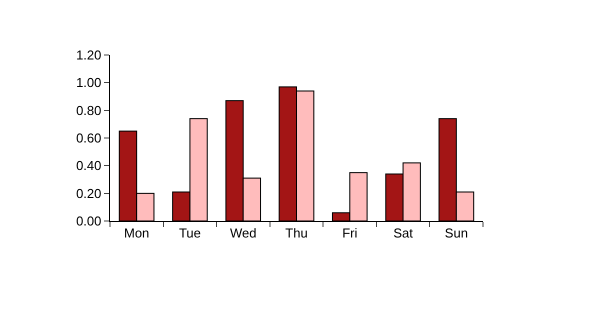  Describe the element at coordinates (189, 233) in the screenshot. I see `x-tick-label: Tue` at that location.